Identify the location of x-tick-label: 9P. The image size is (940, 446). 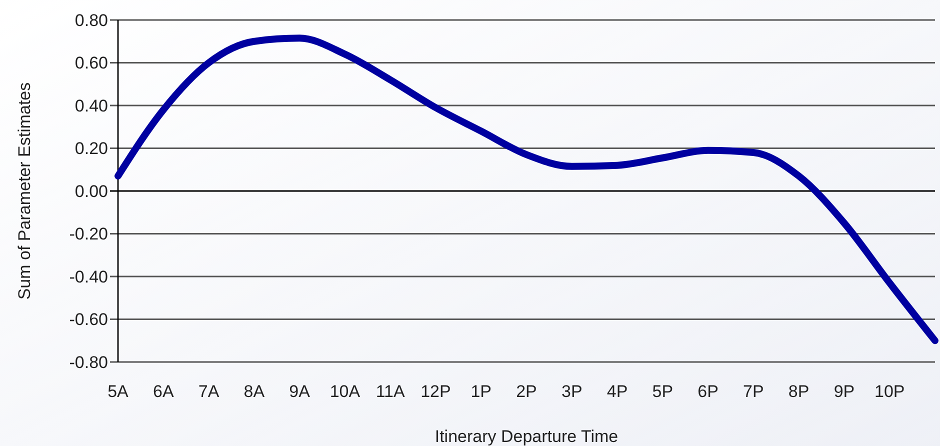
(844, 391).